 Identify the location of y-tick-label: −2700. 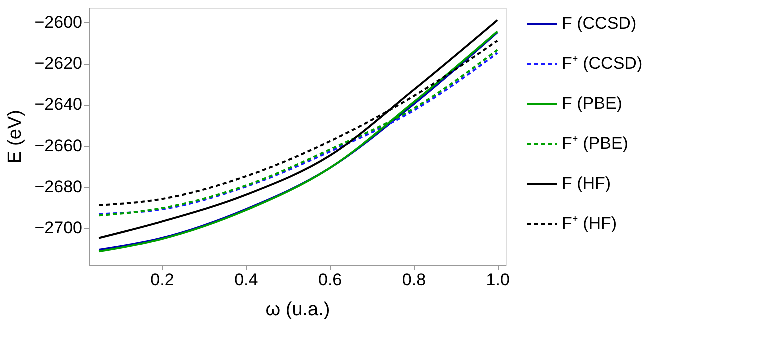
(58, 228).